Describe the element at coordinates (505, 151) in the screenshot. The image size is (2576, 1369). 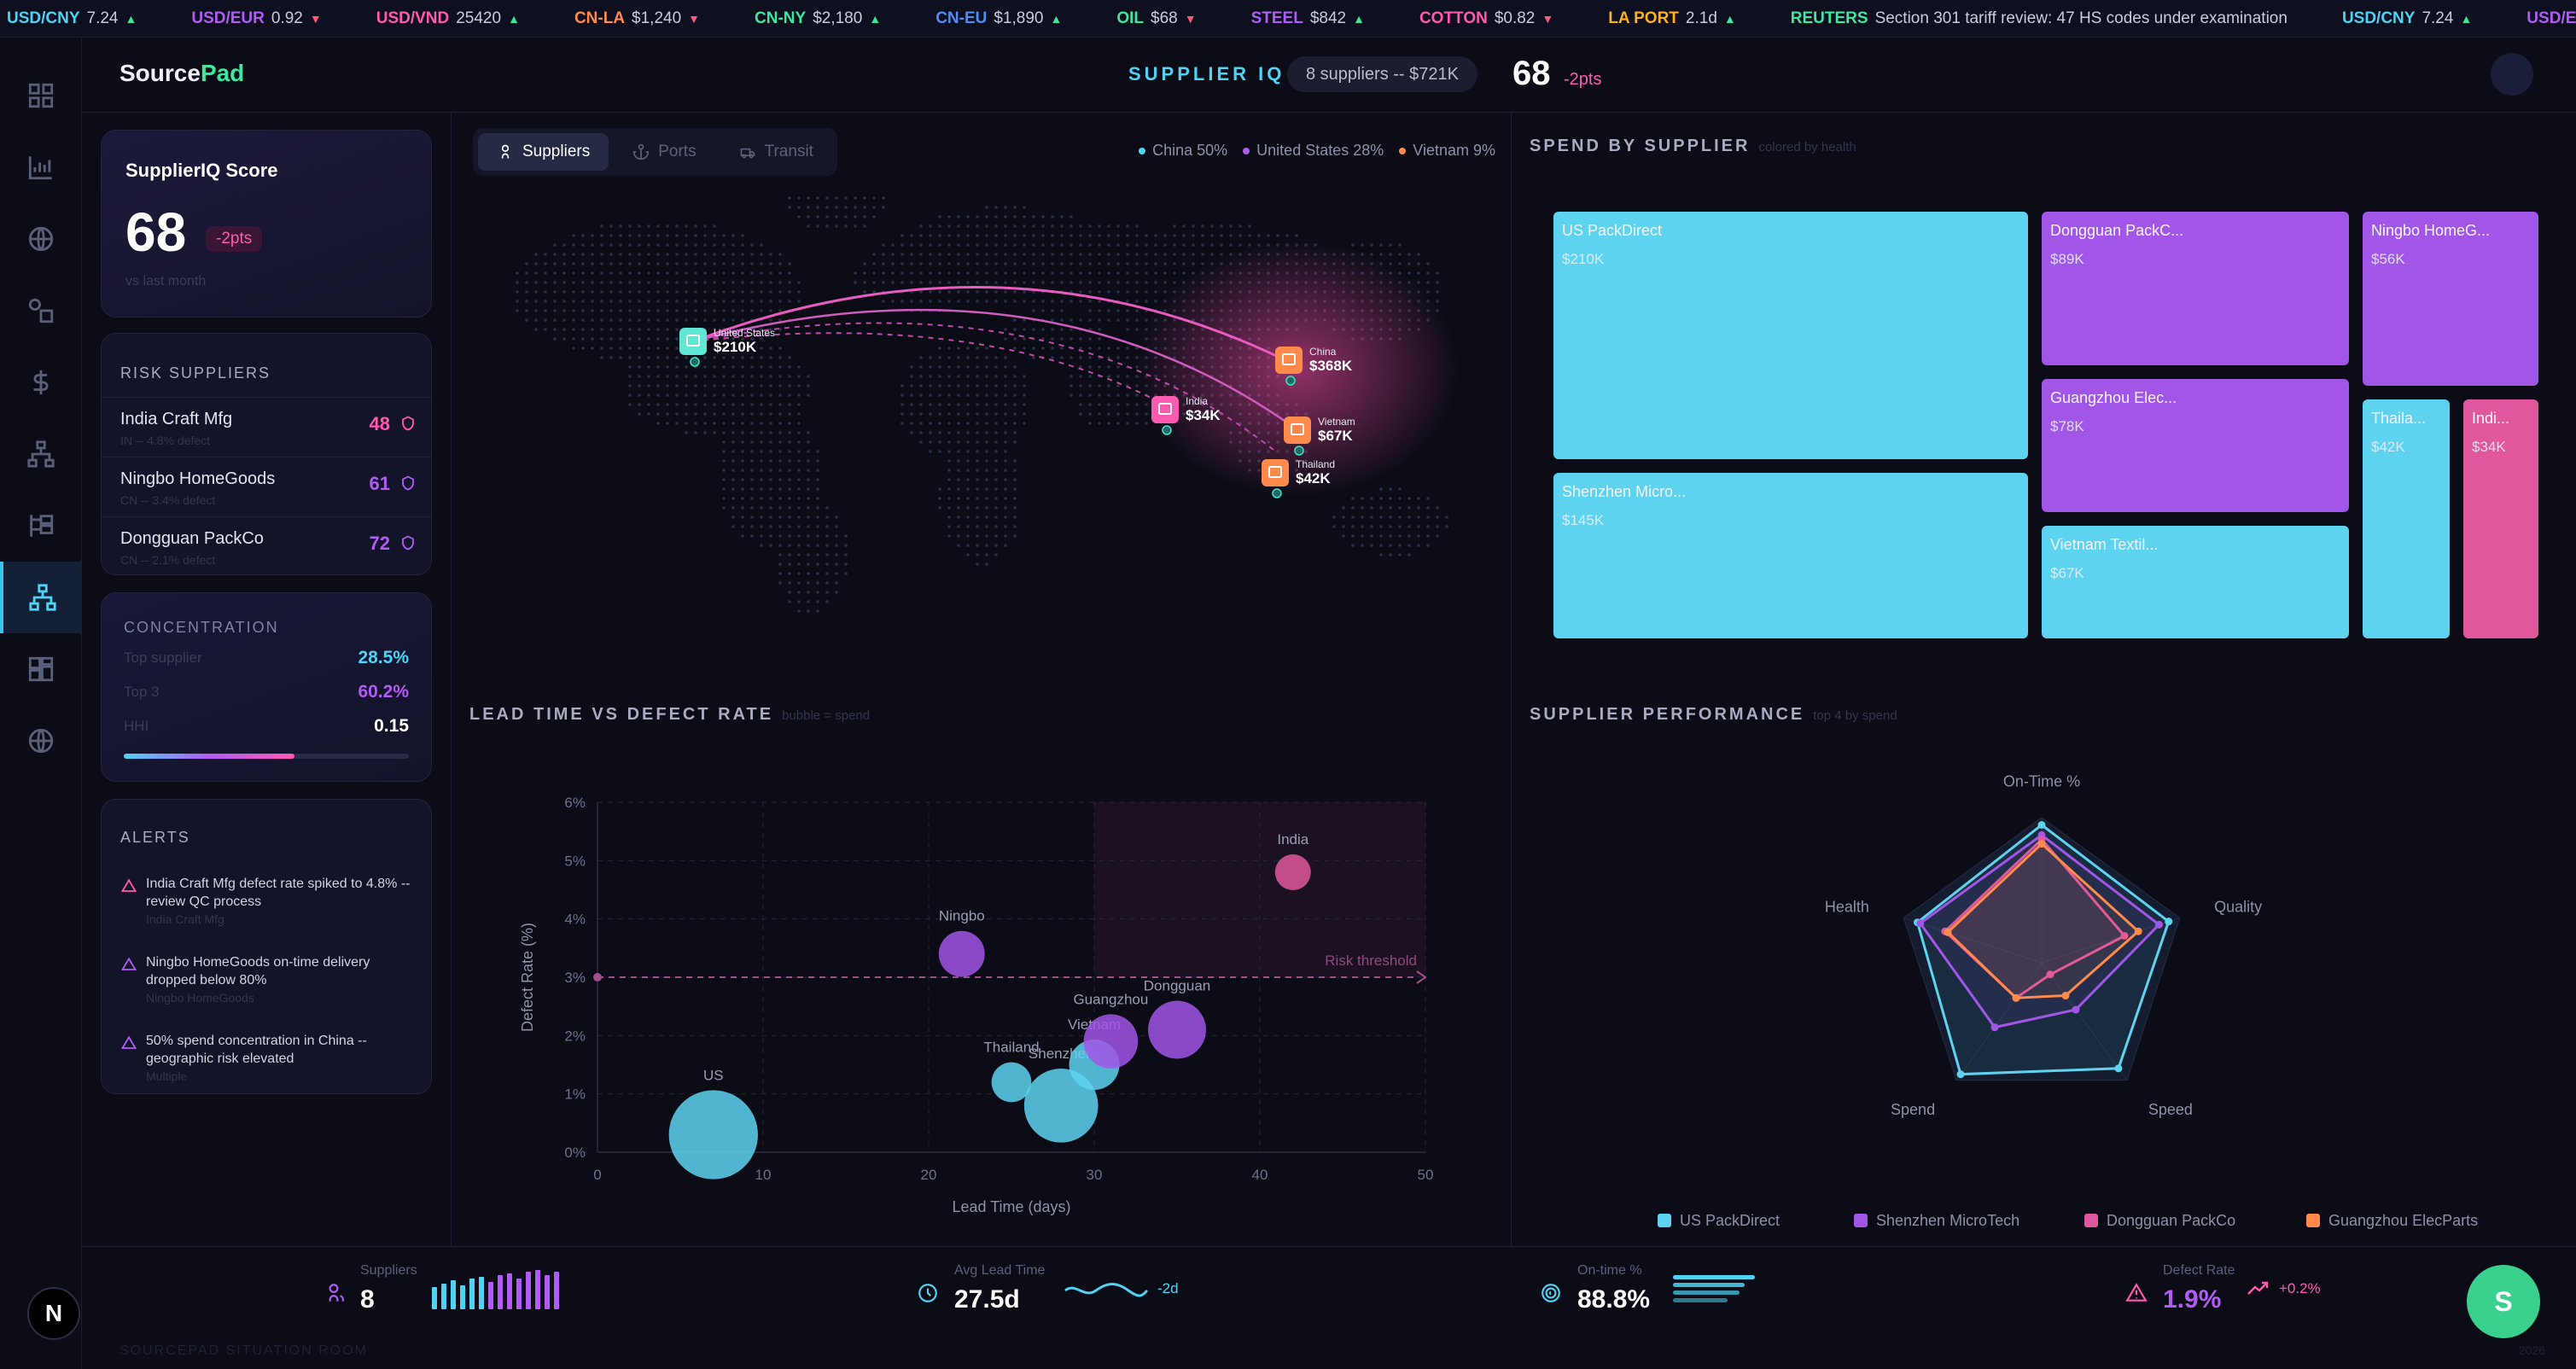
I see `users-icon` at that location.